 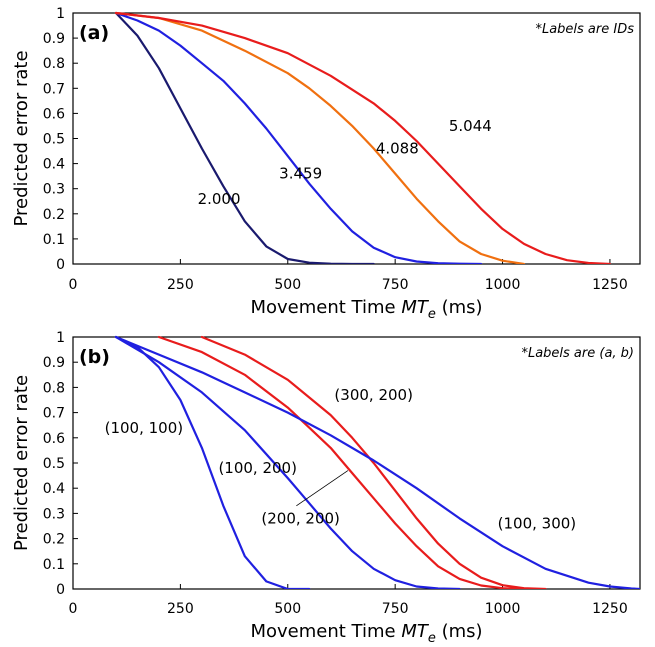 I want to click on curve-label: 4.088, so click(x=397, y=149).